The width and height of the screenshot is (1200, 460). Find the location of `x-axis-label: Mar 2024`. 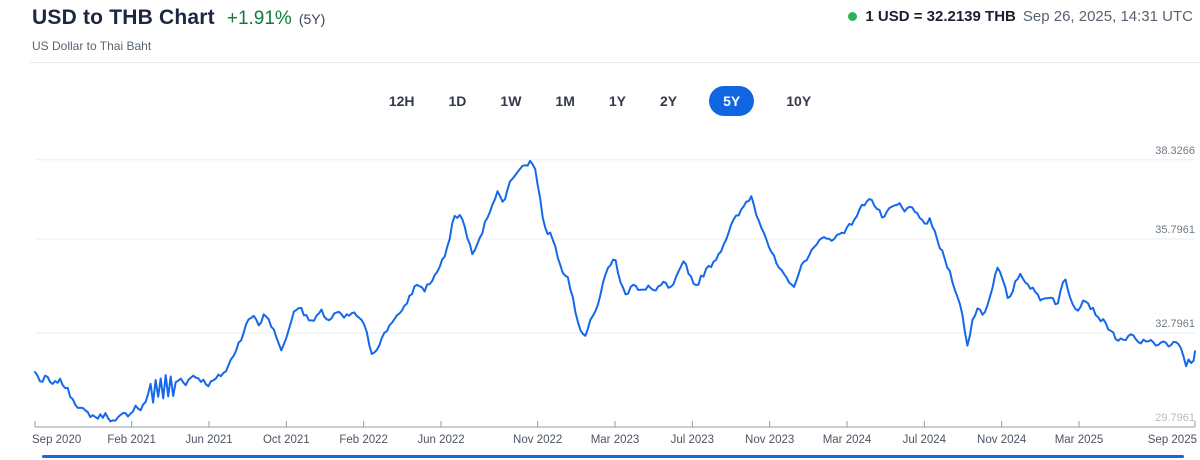

x-axis-label: Mar 2024 is located at coordinates (847, 440).